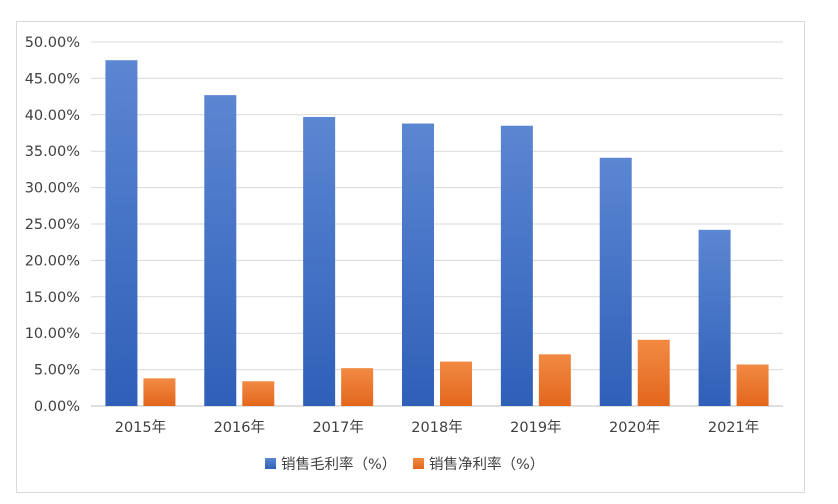 The width and height of the screenshot is (838, 504). I want to click on x-tick-label: 2018年, so click(436, 427).